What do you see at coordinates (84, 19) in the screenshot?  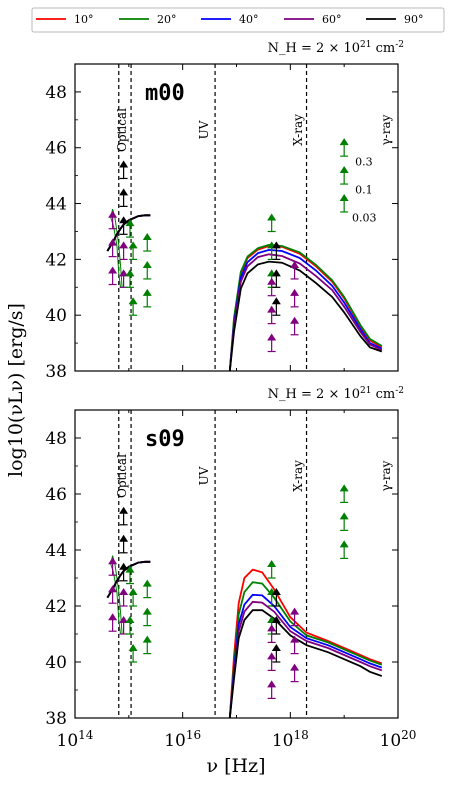 I see `legend-label-0: 10°` at bounding box center [84, 19].